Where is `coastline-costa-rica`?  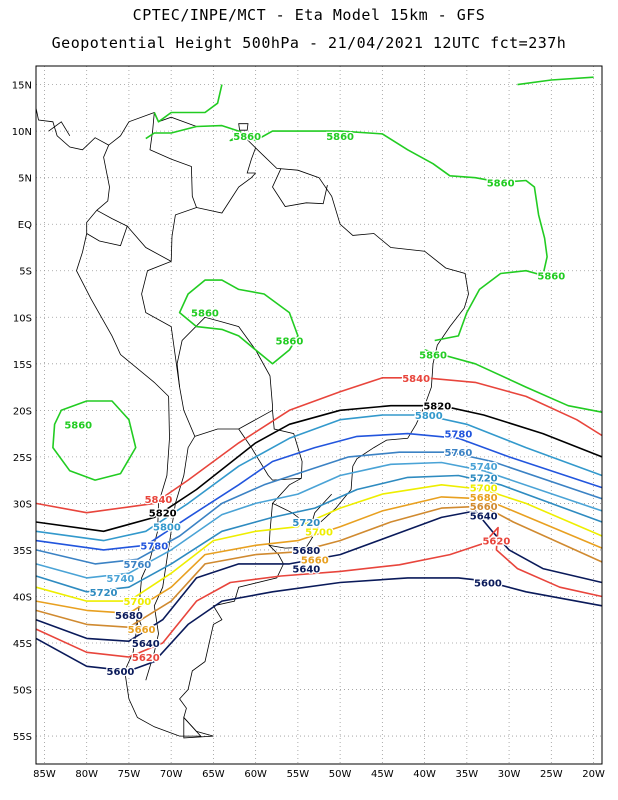 coastline-costa-rica is located at coordinates (59, 129).